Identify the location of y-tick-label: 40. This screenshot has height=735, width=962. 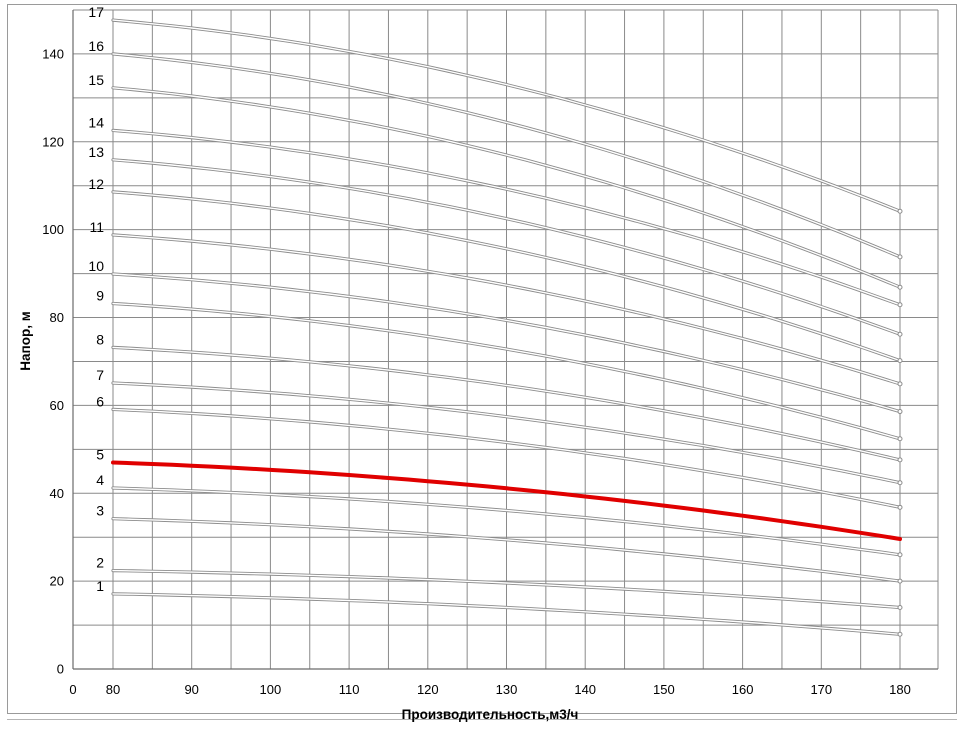
(57, 493).